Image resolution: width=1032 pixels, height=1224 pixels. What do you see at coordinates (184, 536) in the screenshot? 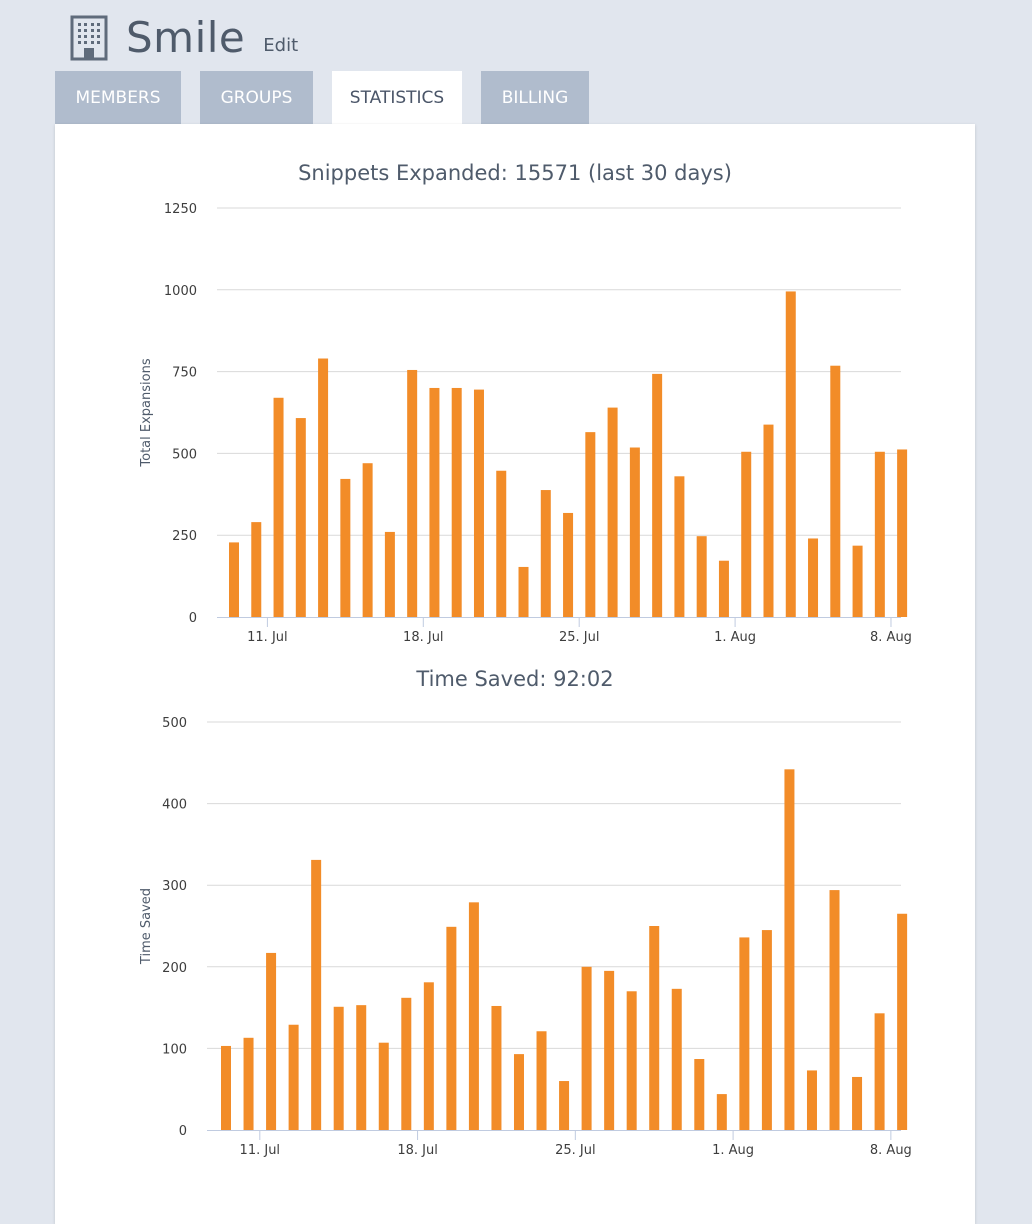
I see `y-tick-label: 250` at bounding box center [184, 536].